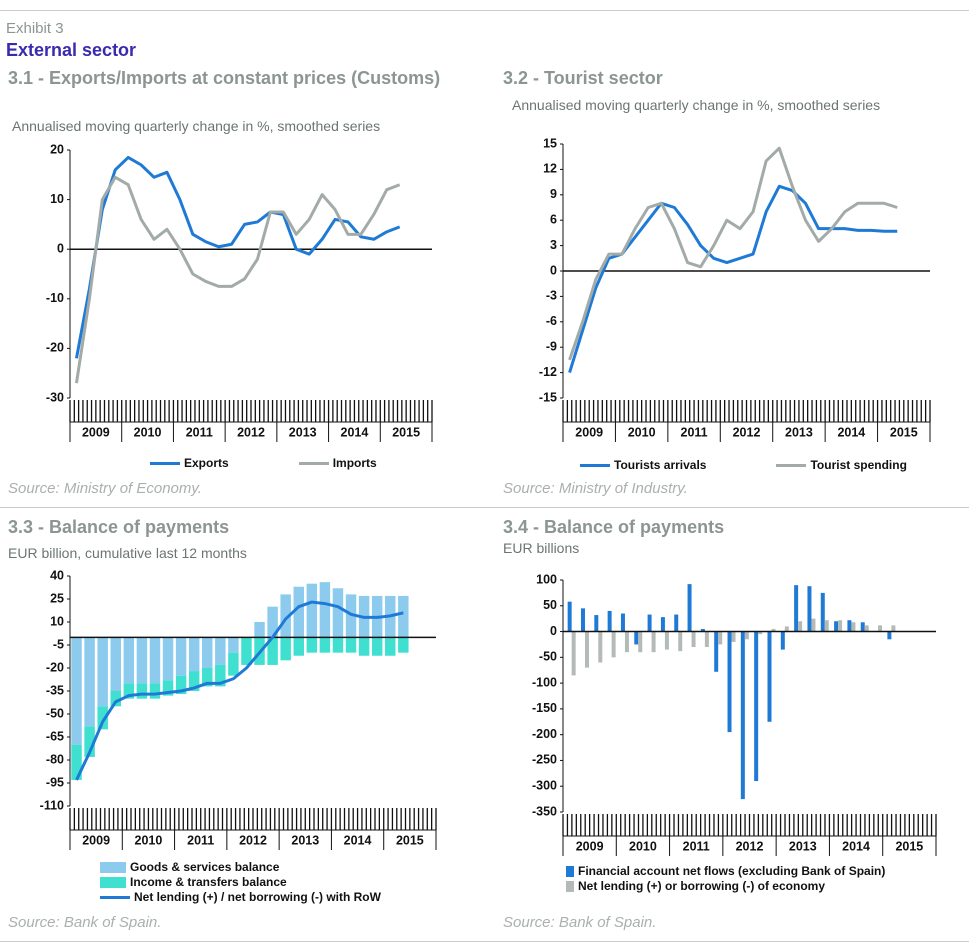 This screenshot has height=950, width=969. I want to click on legend-label: Goods & services balance, so click(205, 867).